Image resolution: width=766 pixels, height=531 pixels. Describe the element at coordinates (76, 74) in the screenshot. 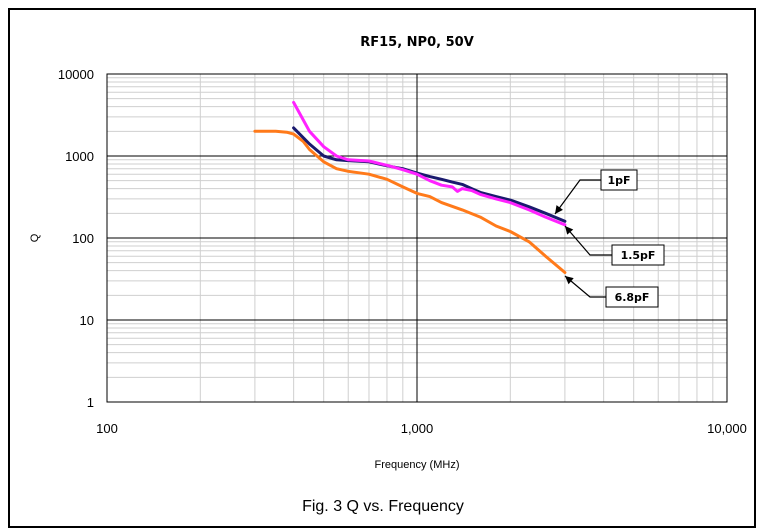

I see `y-tick-label: 10000` at that location.